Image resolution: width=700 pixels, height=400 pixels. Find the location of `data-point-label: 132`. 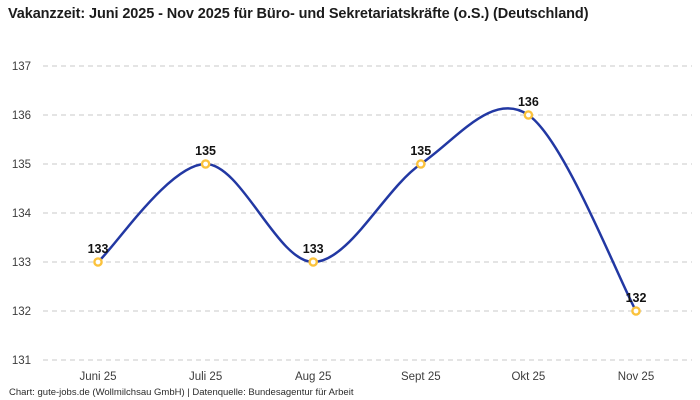

data-point-label: 132 is located at coordinates (636, 298).